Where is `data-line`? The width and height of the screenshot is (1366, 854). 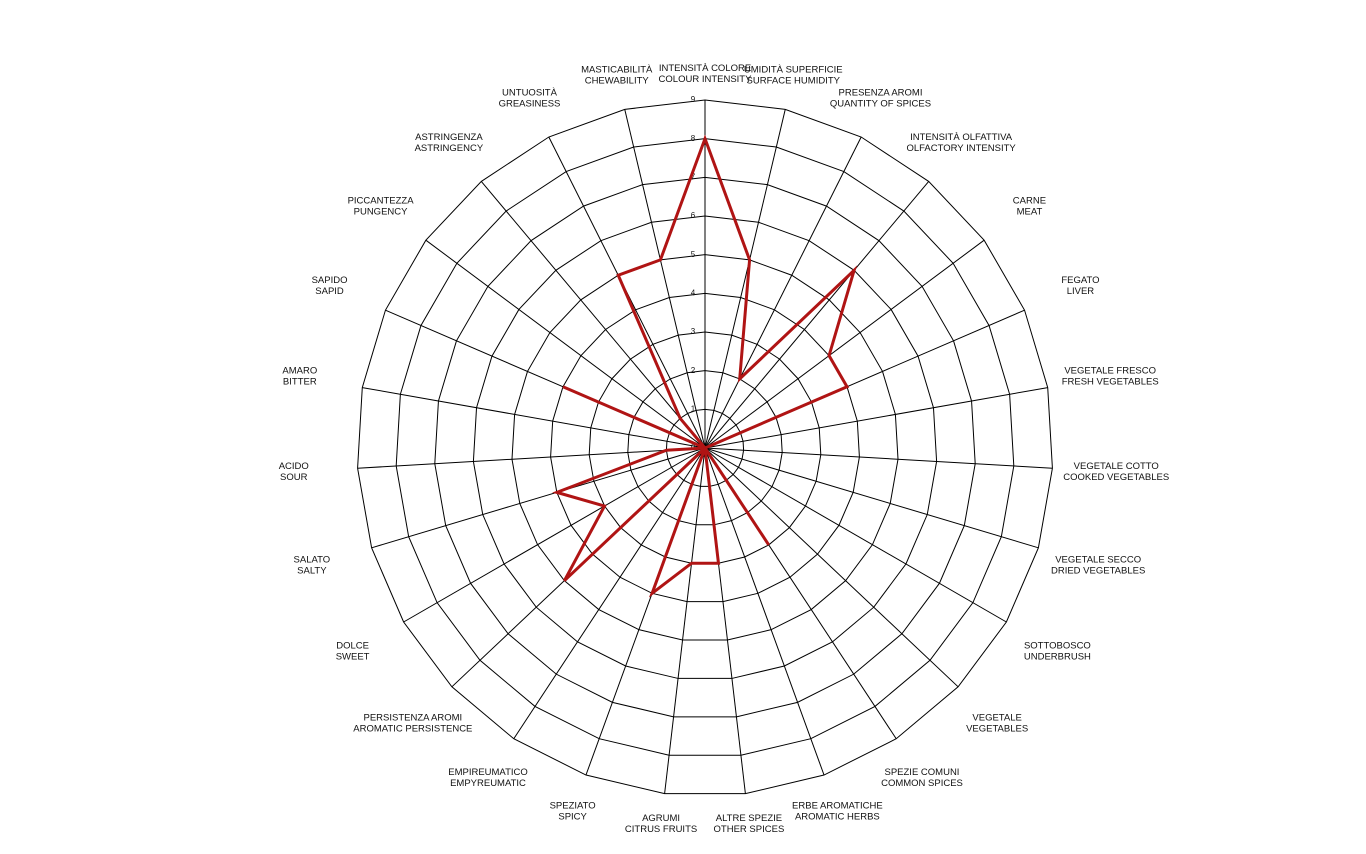 data-line is located at coordinates (705, 366).